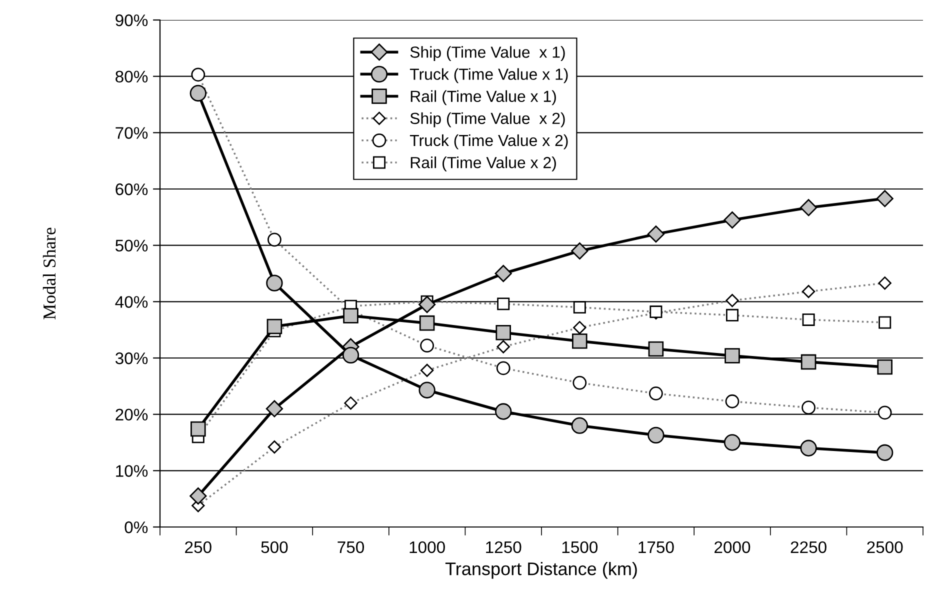  What do you see at coordinates (132, 76) in the screenshot?
I see `y-tick-label: 80%` at bounding box center [132, 76].